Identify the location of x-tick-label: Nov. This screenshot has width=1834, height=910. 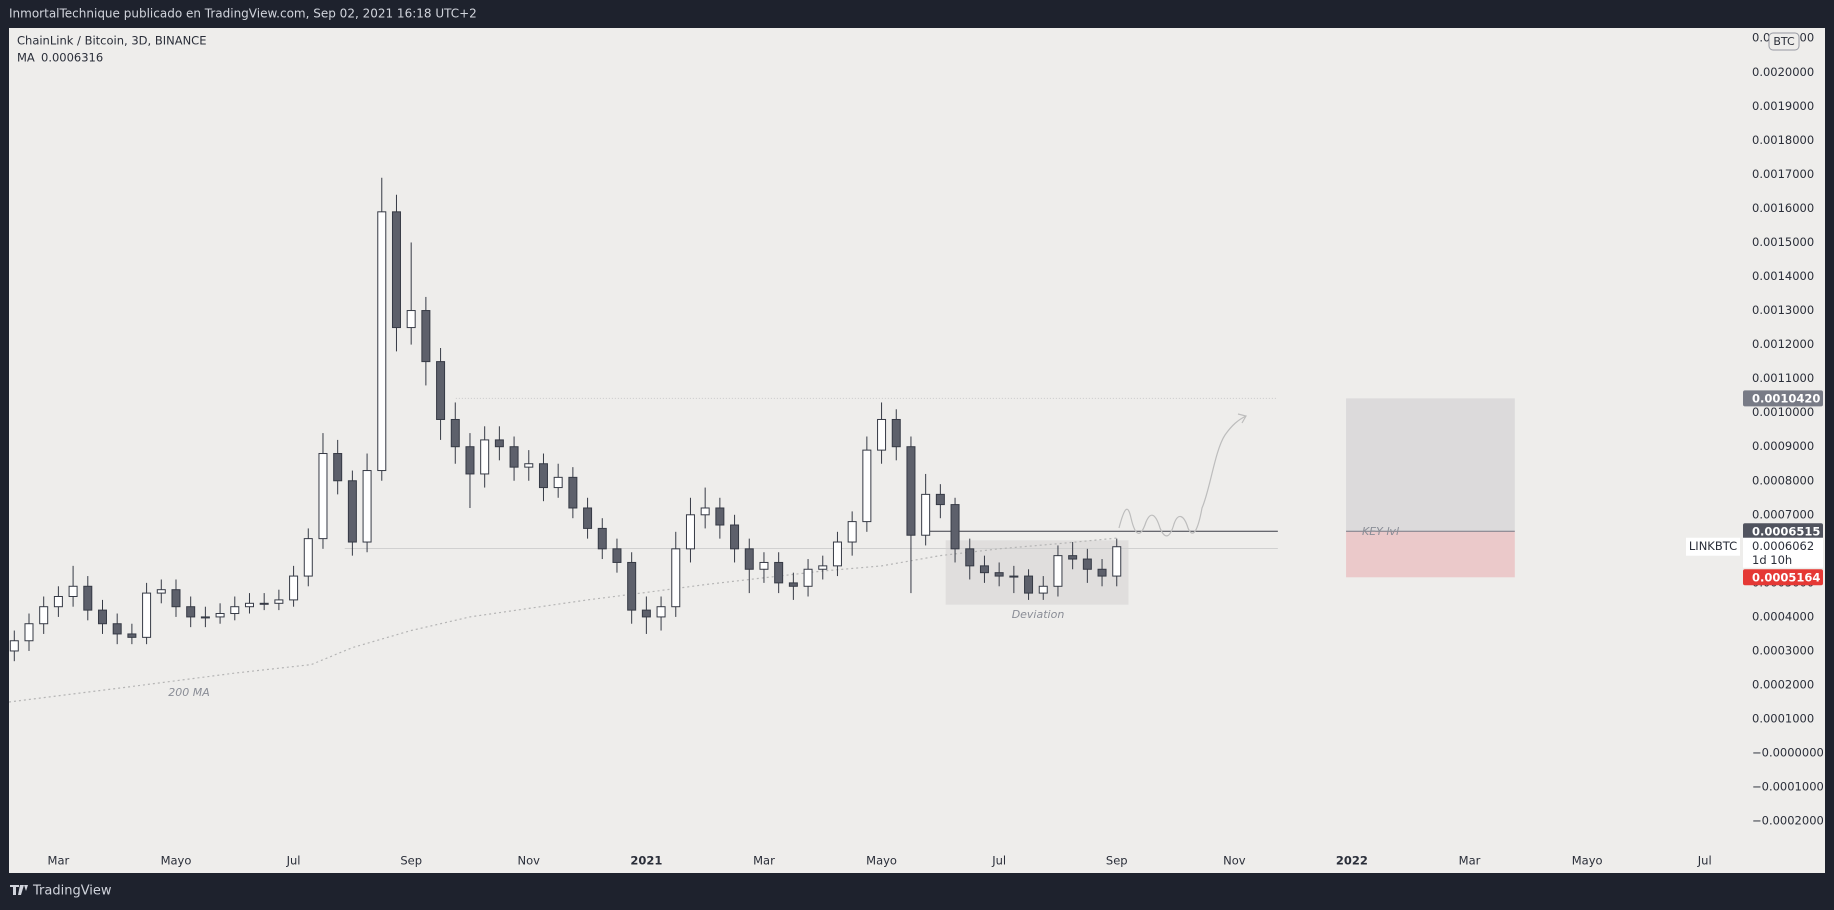
(1234, 861).